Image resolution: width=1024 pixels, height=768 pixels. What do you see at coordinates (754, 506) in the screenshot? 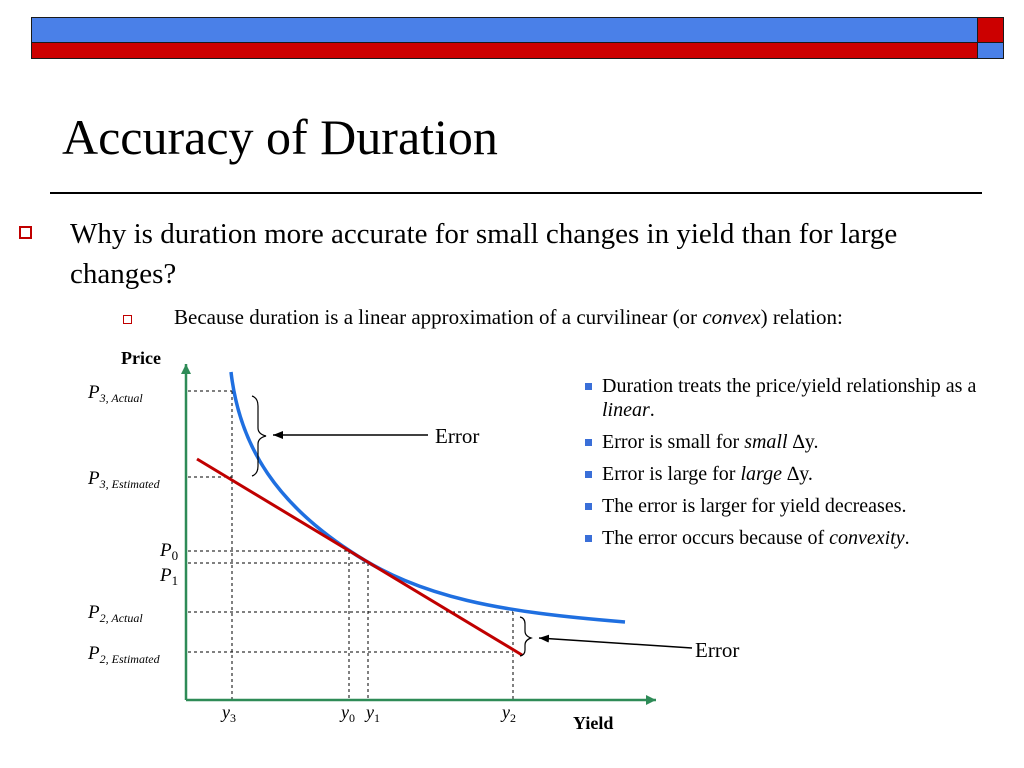
I see `note-text: The error is larger for yield decreases.` at bounding box center [754, 506].